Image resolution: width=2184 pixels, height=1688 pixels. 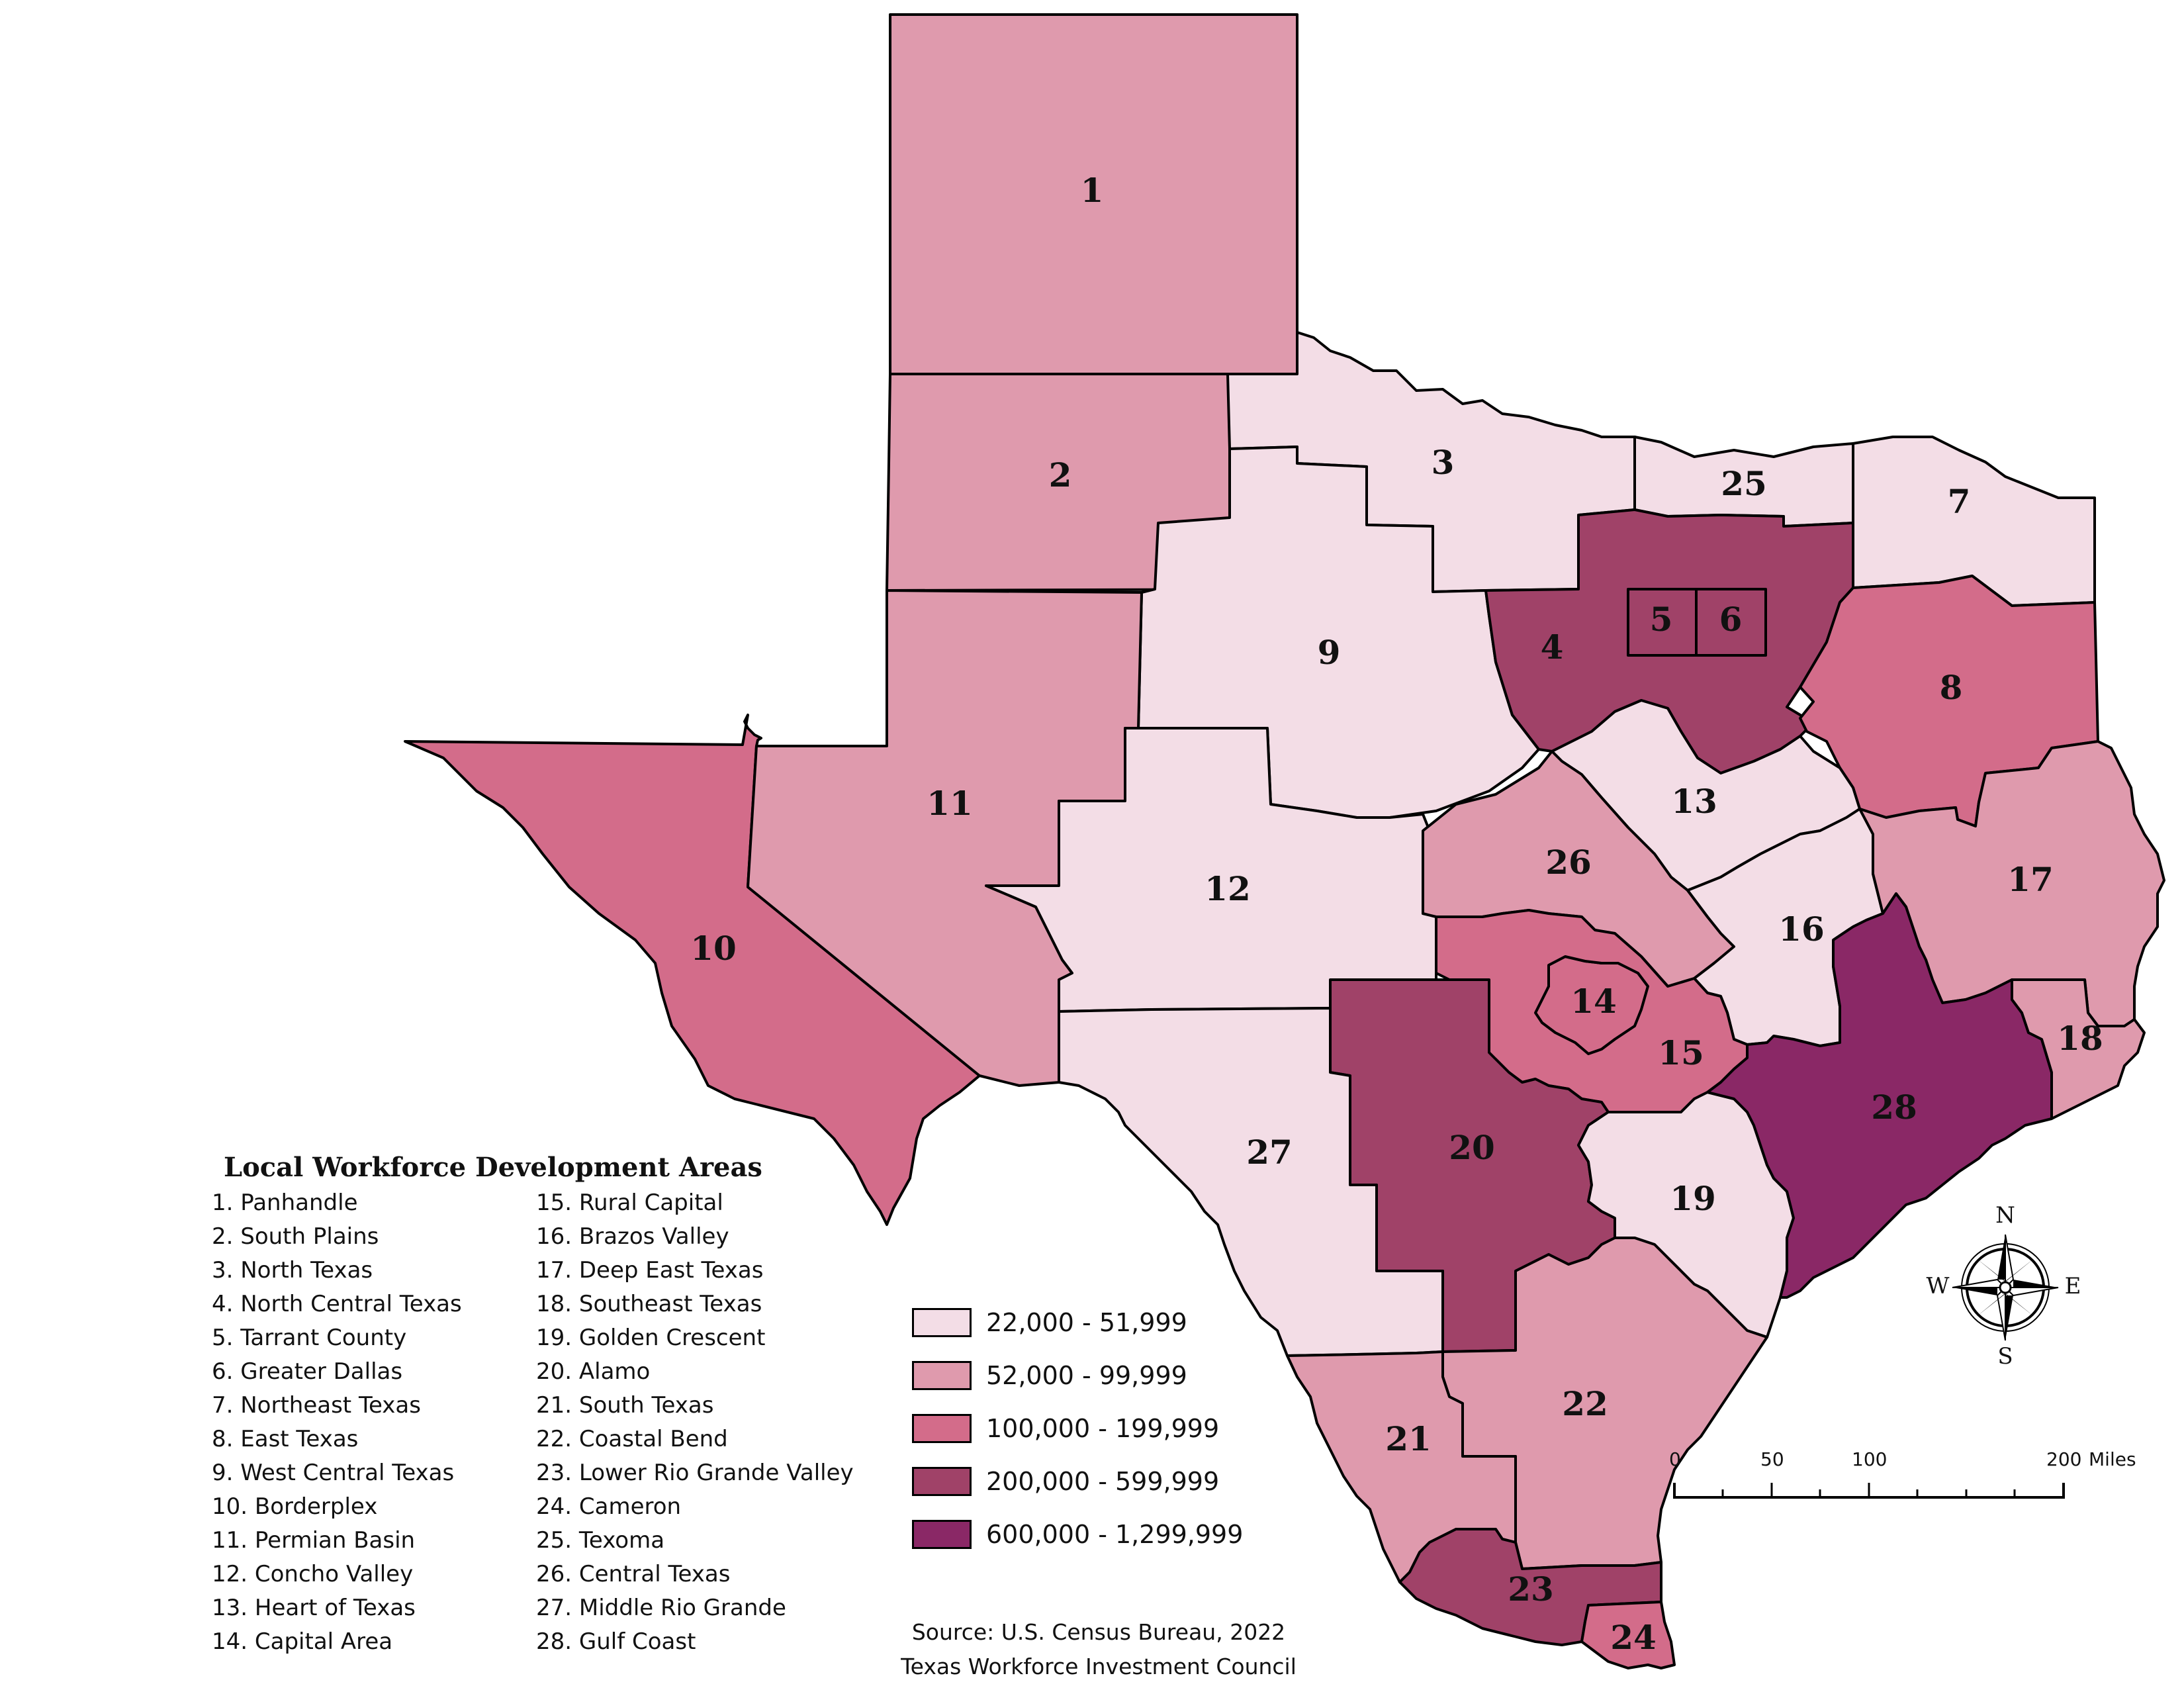 What do you see at coordinates (302, 1641) in the screenshot?
I see `area-list-item: 14. Capital Area` at bounding box center [302, 1641].